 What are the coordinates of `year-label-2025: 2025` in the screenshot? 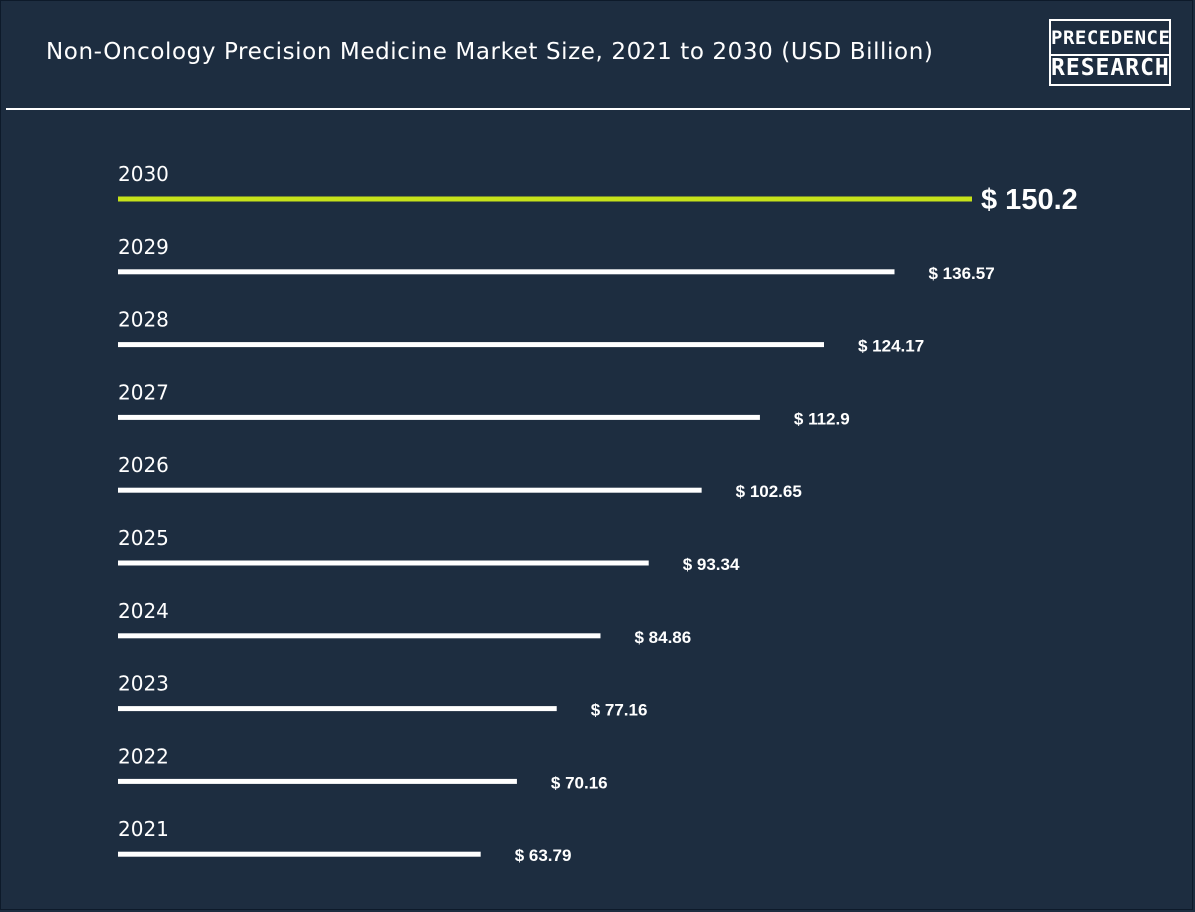 It's located at (143, 538).